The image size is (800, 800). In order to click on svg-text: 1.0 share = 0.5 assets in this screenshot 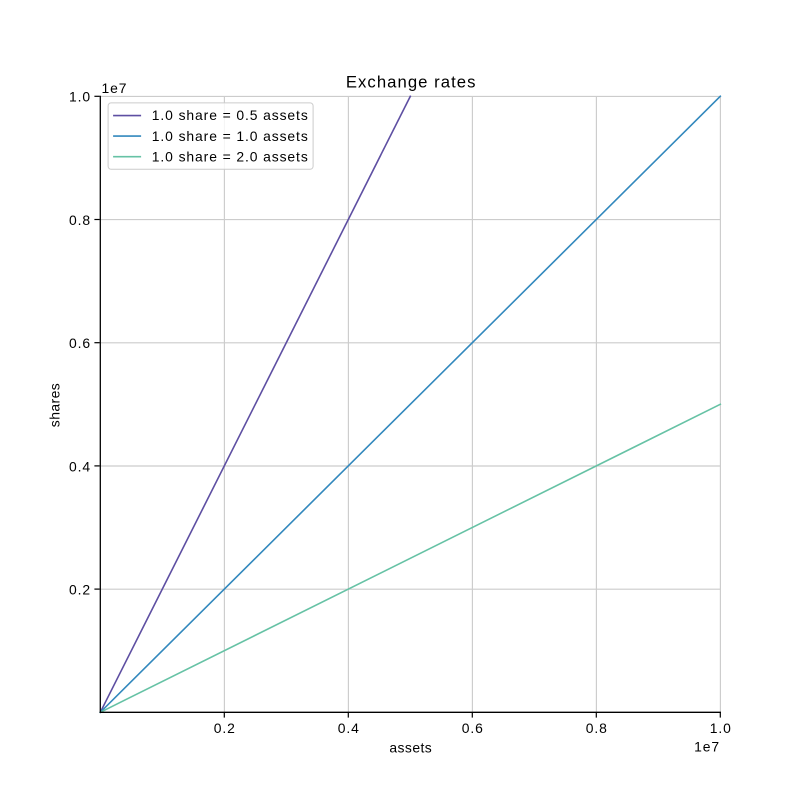, I will do `click(230, 115)`.